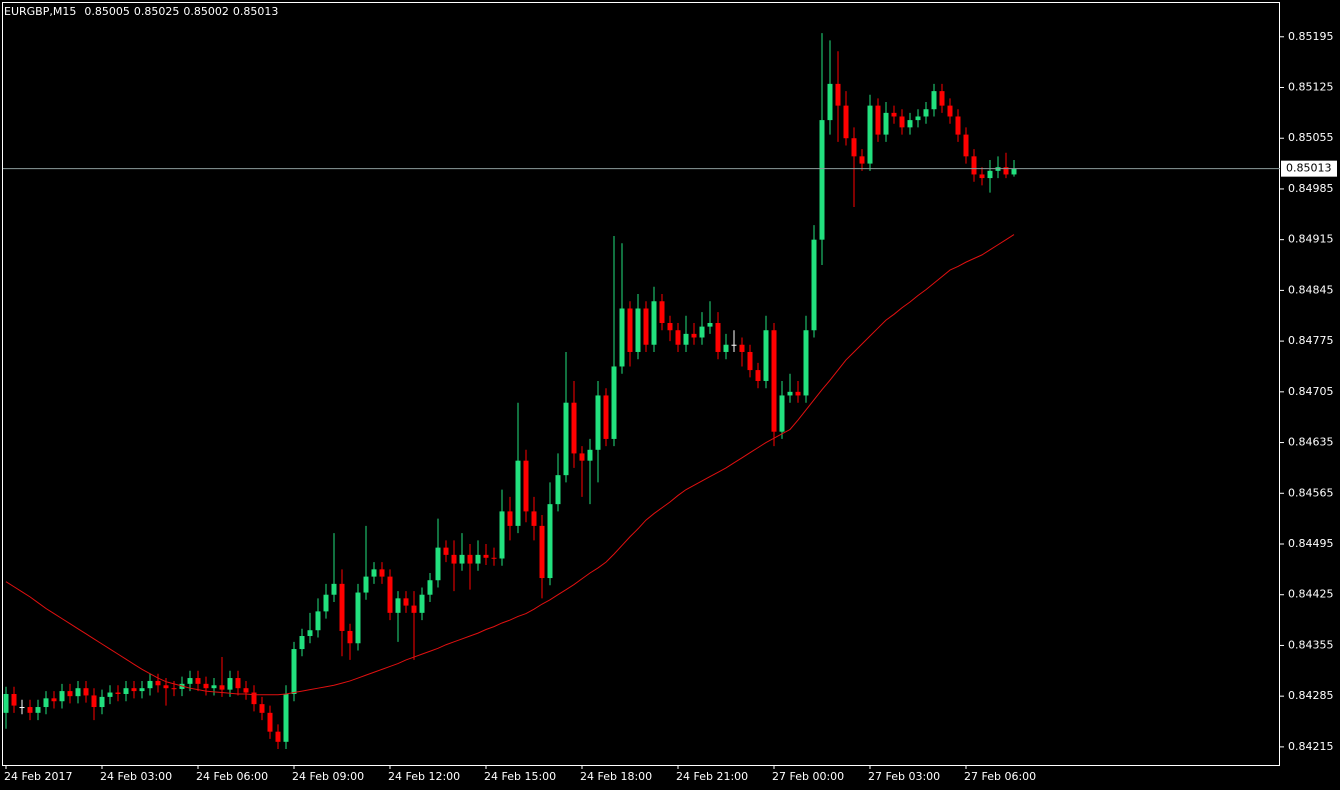 The height and width of the screenshot is (790, 1340). Describe the element at coordinates (1311, 746) in the screenshot. I see `y-tick-label: 0.84215` at that location.